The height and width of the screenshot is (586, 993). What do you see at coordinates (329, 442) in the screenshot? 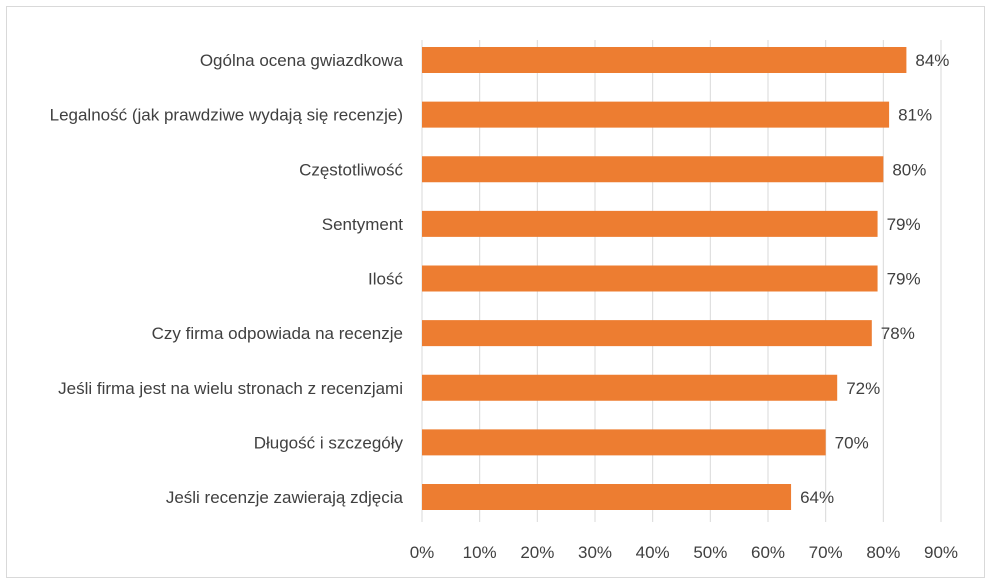
I see `category-label: Długość i szczegóły` at bounding box center [329, 442].